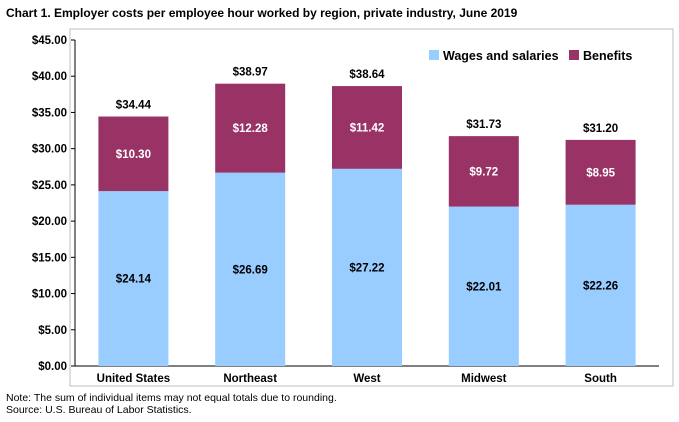 This screenshot has height=422, width=679. What do you see at coordinates (366, 379) in the screenshot?
I see `x-tick-label: West` at bounding box center [366, 379].